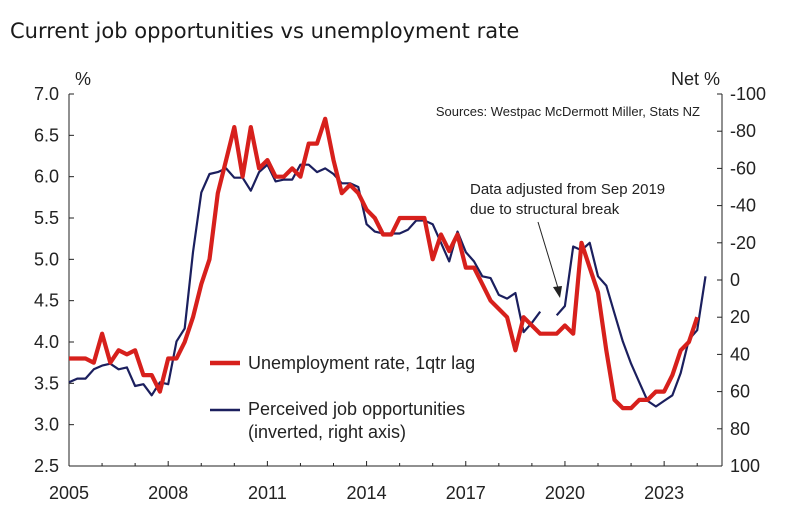 The height and width of the screenshot is (511, 789). I want to click on annotation-arrowhead, so click(557, 292).